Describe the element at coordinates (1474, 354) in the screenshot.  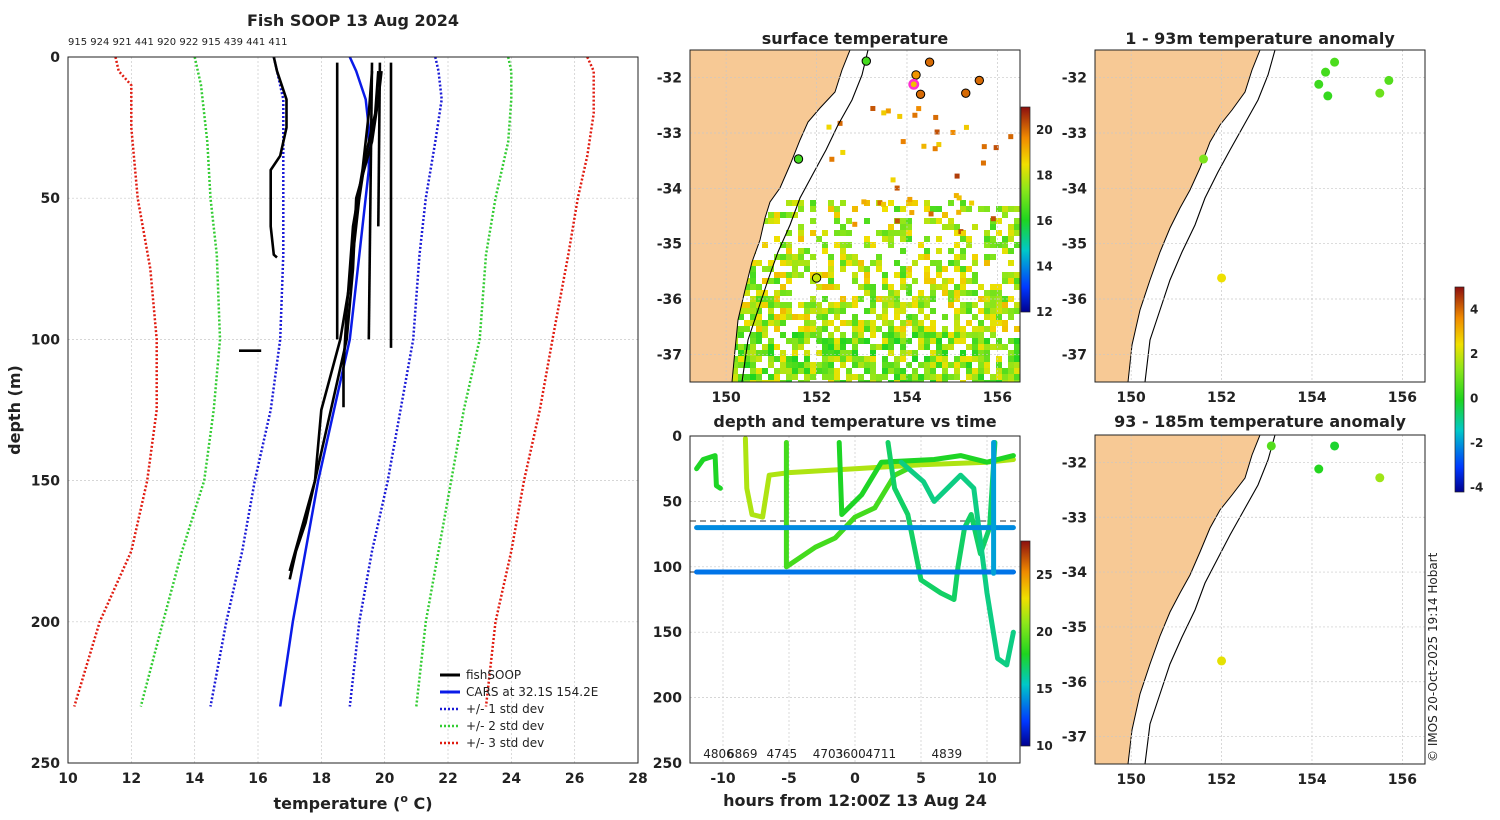
I see `colorbar-tick-label: 2` at that location.